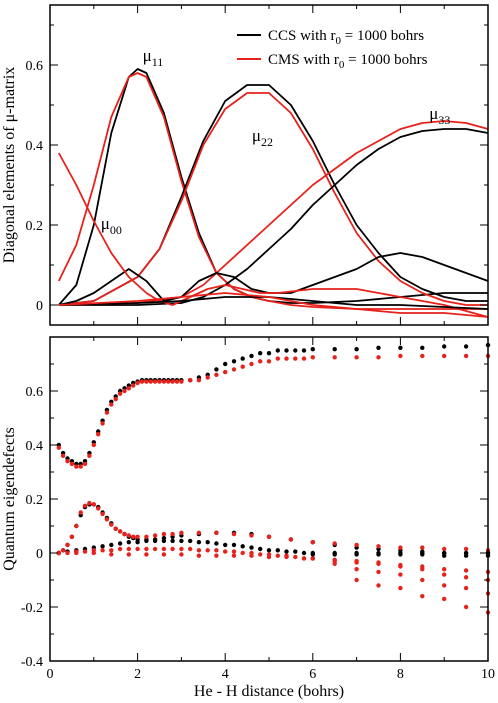 This screenshot has height=703, width=498. I want to click on x-tick-label: 6, so click(312, 674).